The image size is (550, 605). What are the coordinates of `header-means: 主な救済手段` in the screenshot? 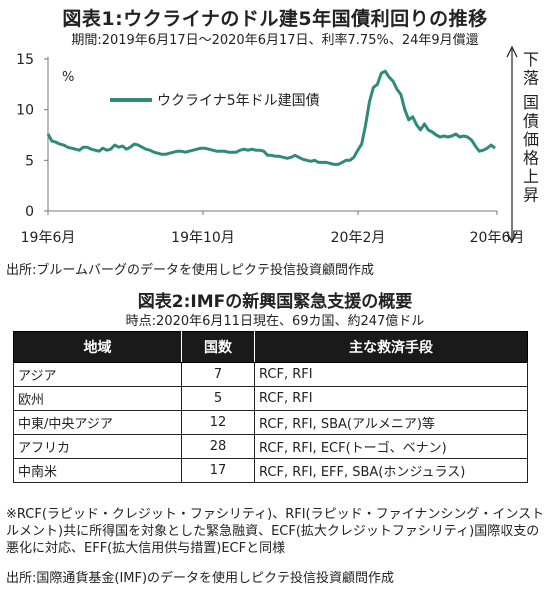 It's located at (391, 347).